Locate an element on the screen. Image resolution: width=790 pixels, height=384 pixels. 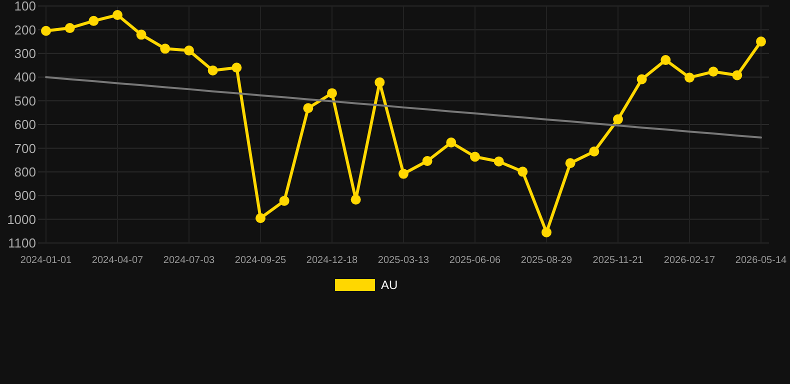
x-tick-label: 2024-01-01 is located at coordinates (46, 260).